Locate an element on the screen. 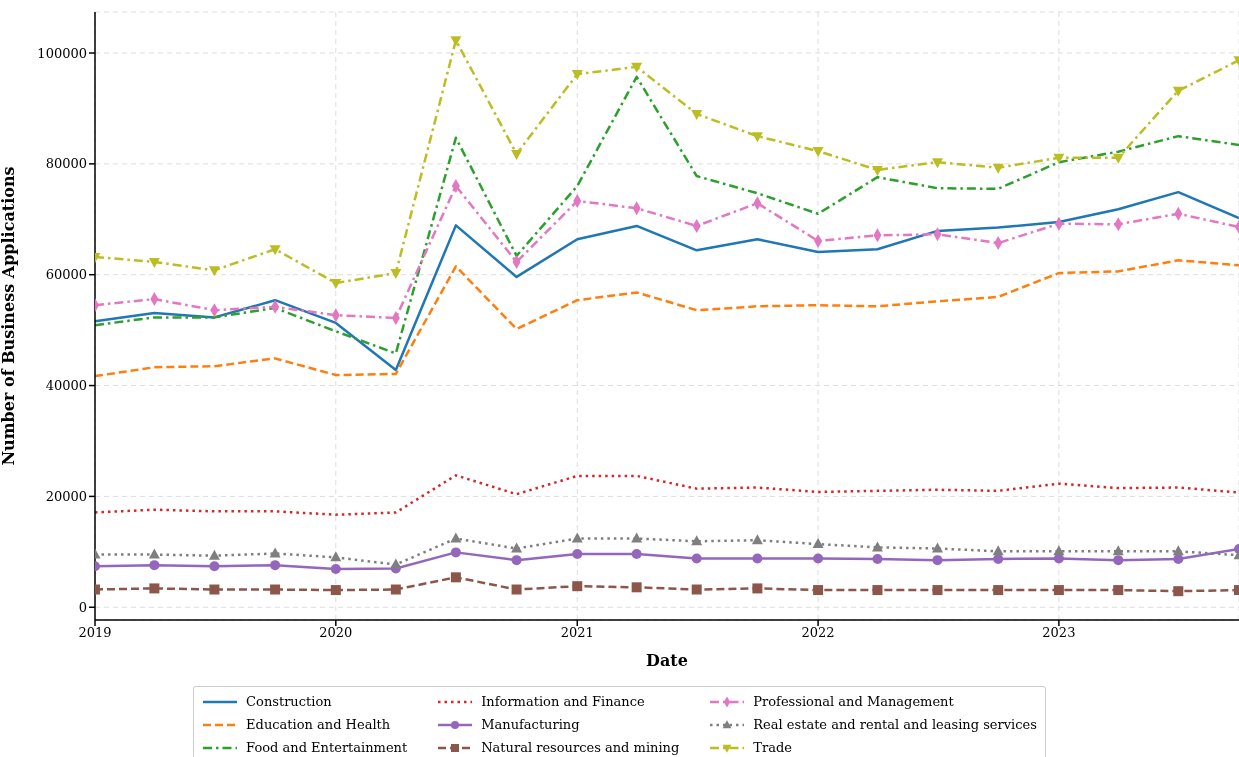 The height and width of the screenshot is (757, 1239). y-tick-label: 40000 is located at coordinates (66, 386).